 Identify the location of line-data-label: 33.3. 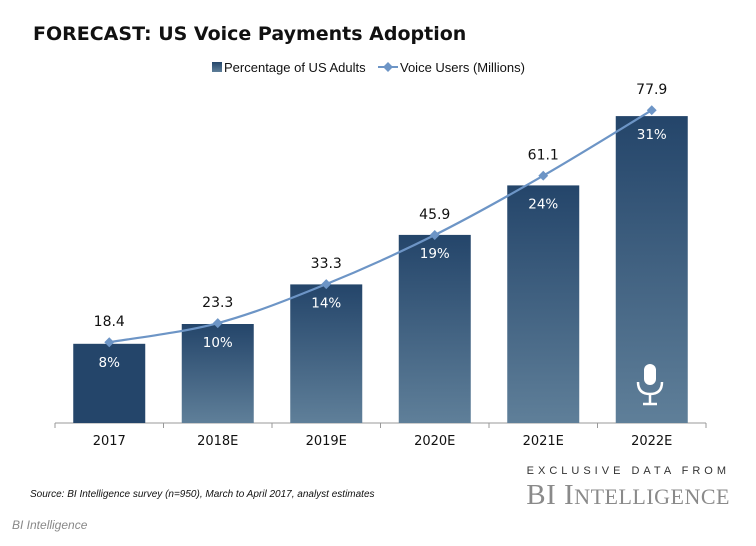
(326, 264).